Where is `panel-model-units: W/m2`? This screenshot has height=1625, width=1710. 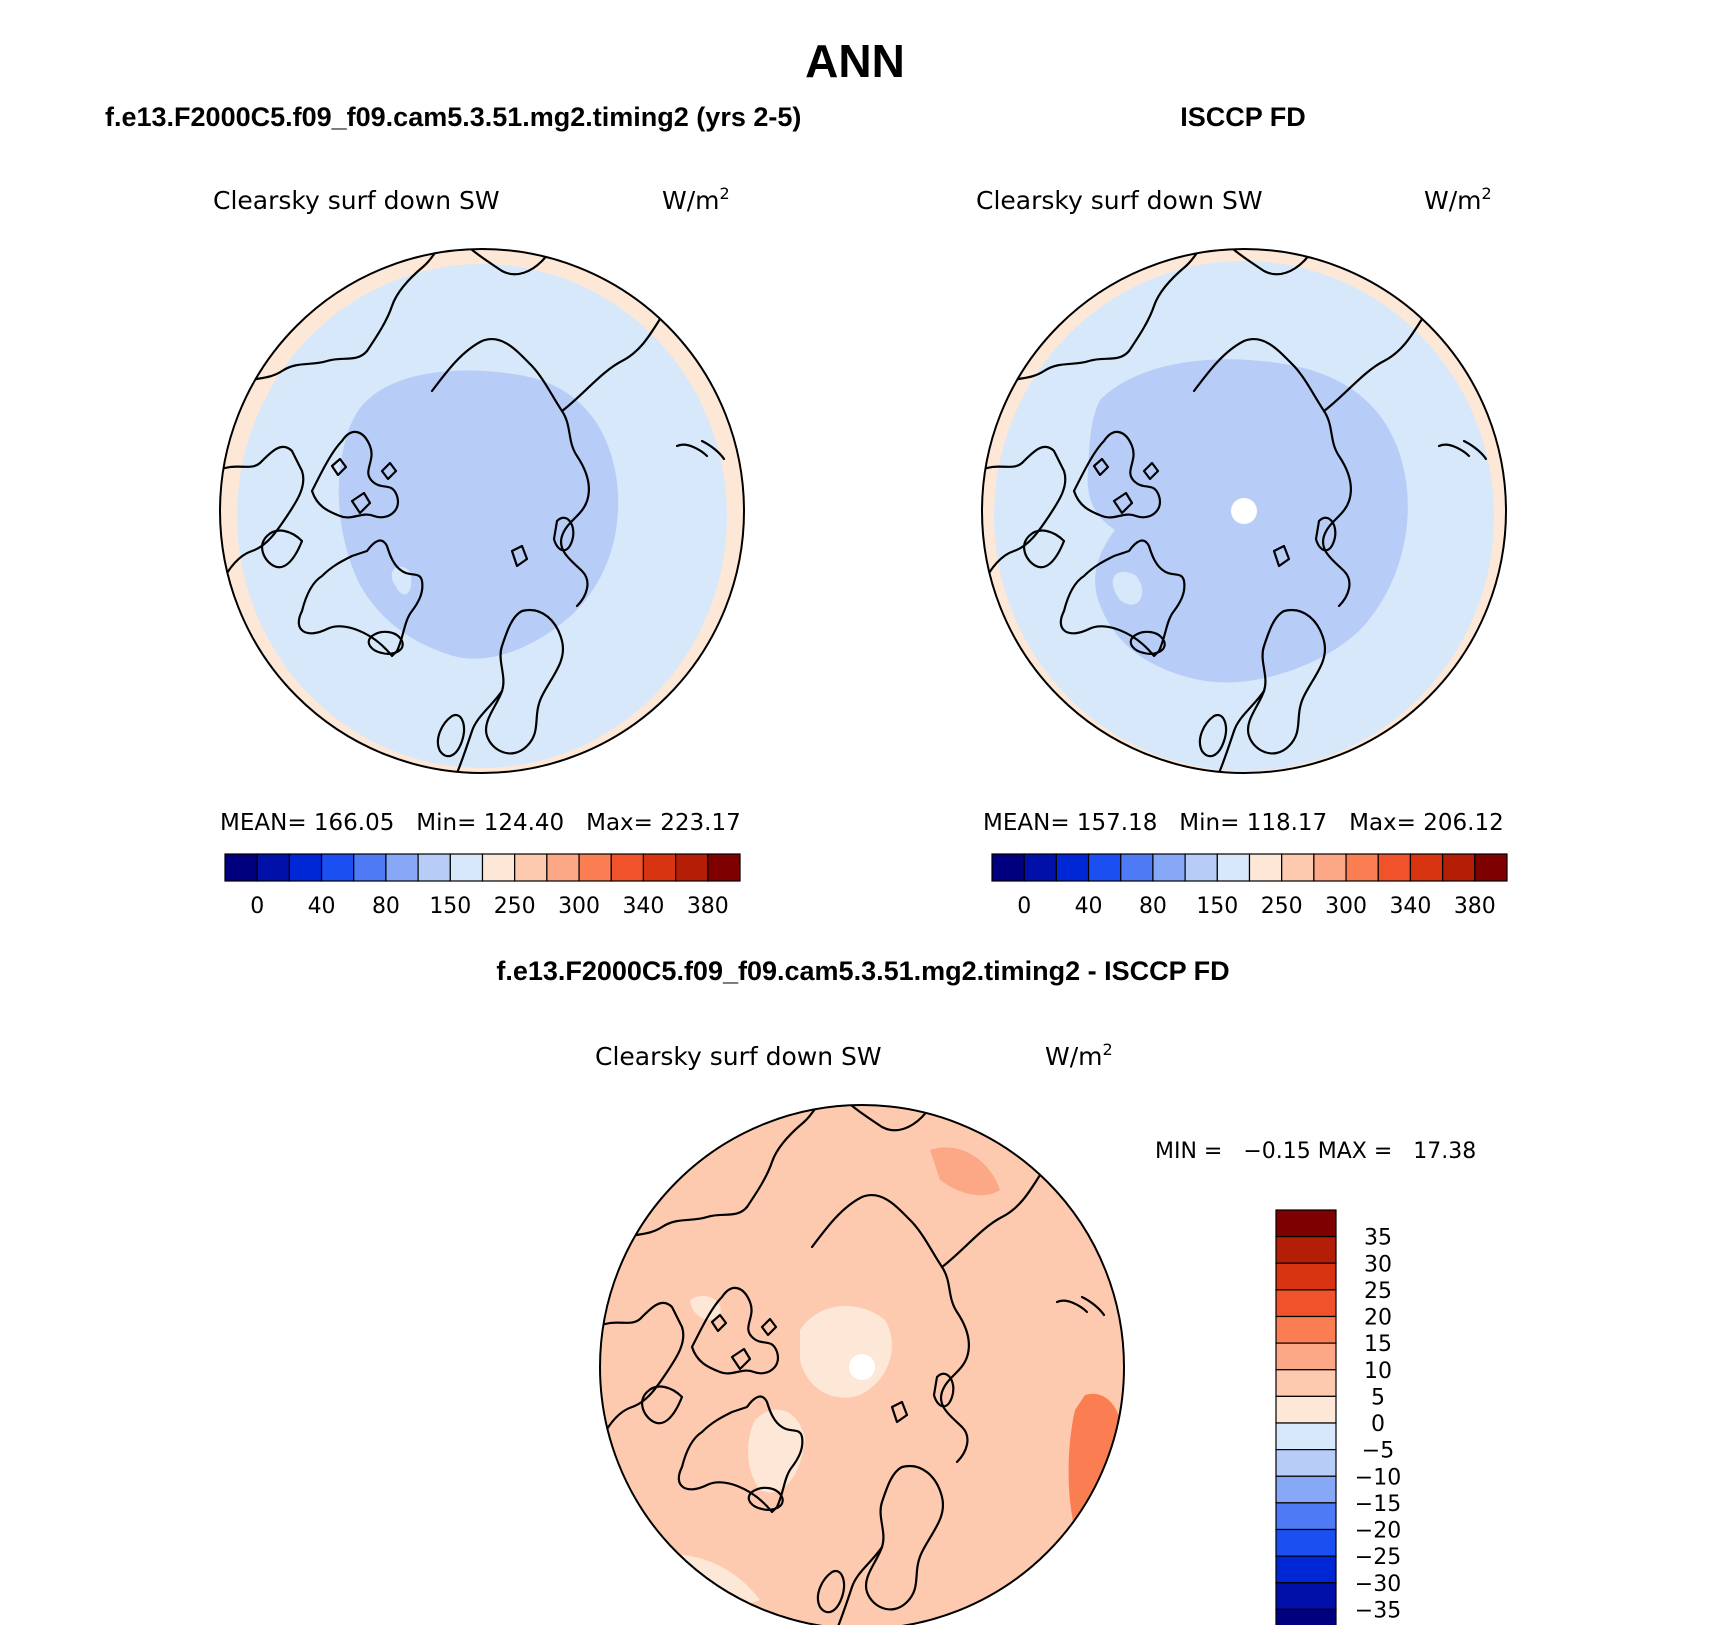 panel-model-units: W/m2 is located at coordinates (696, 199).